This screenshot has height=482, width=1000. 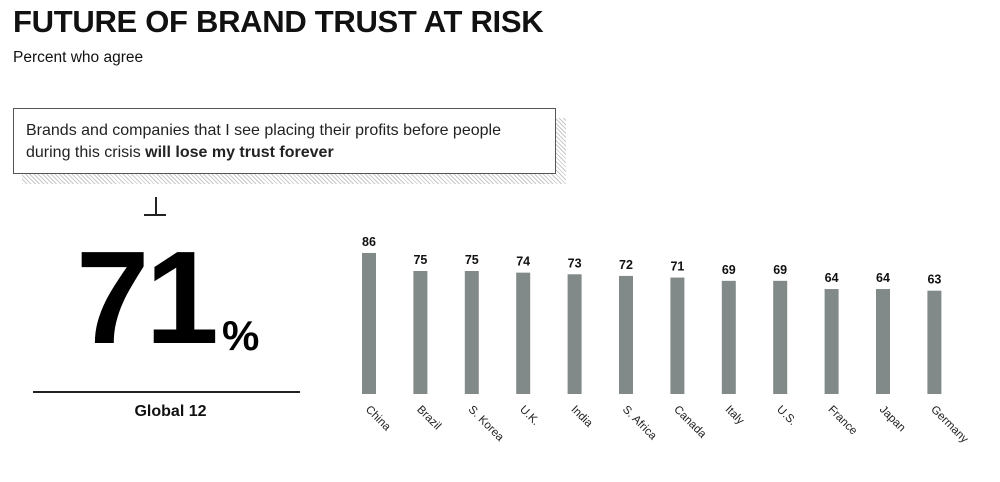 I want to click on category-label: China, so click(x=378, y=419).